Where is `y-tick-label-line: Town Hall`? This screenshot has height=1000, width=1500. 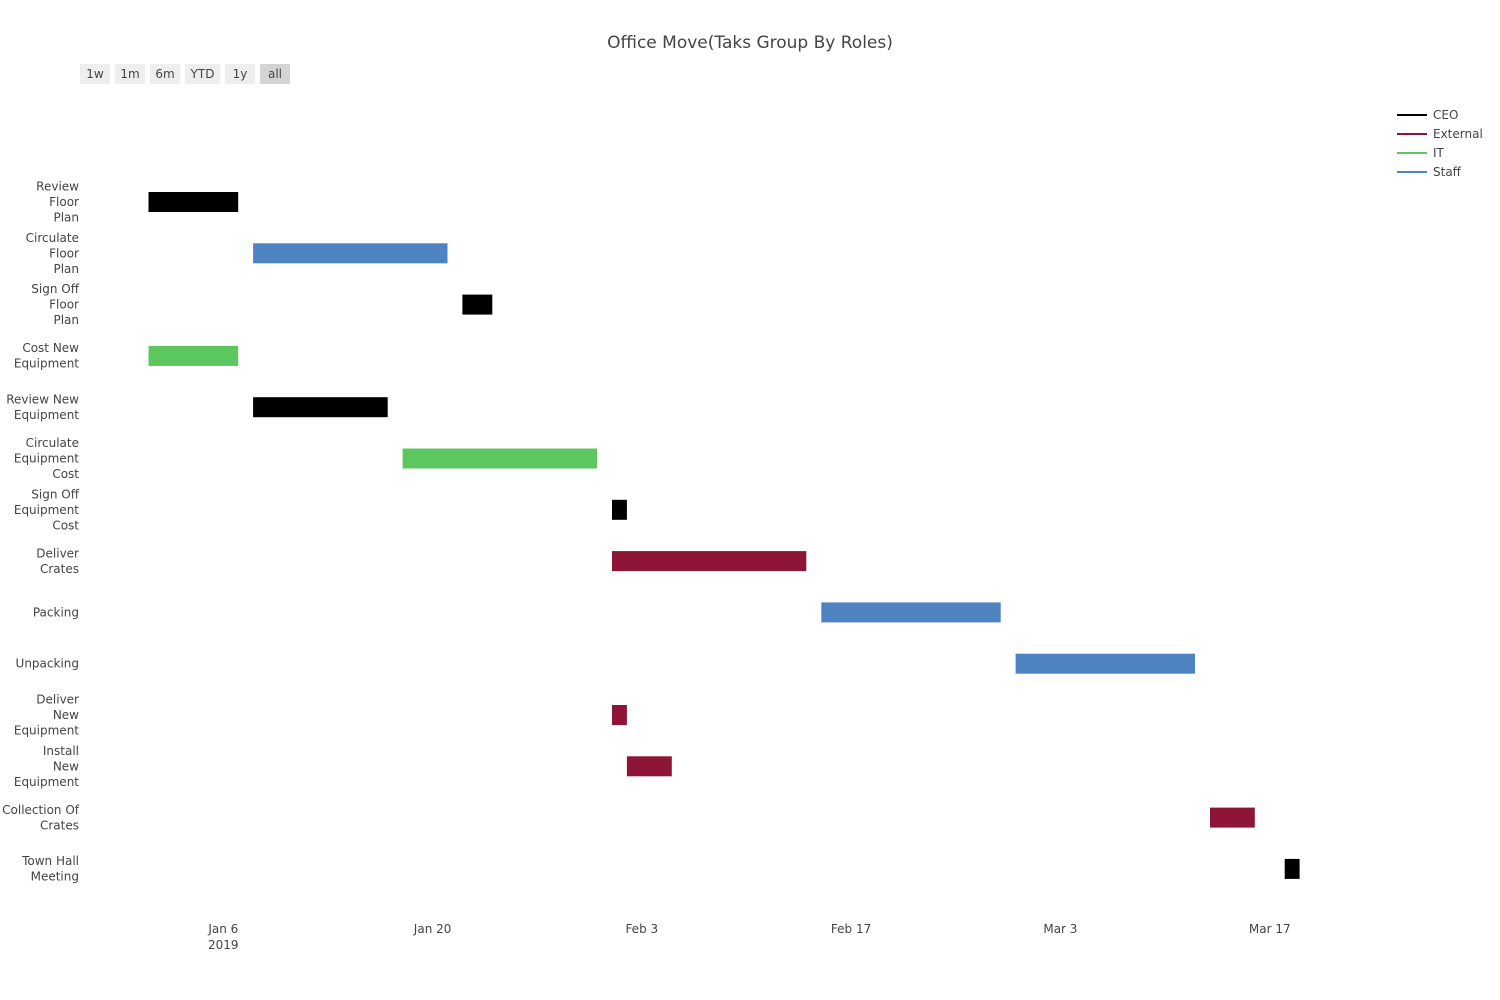 y-tick-label-line: Town Hall is located at coordinates (50, 861).